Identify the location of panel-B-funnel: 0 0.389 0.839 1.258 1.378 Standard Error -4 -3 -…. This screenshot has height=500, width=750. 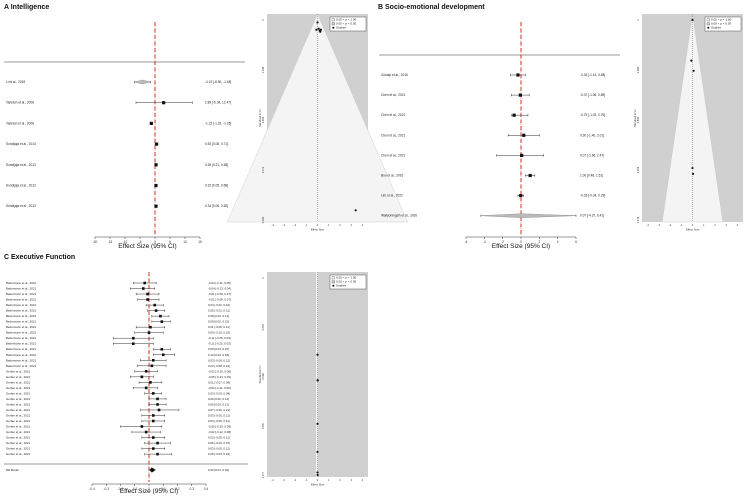
(688, 122).